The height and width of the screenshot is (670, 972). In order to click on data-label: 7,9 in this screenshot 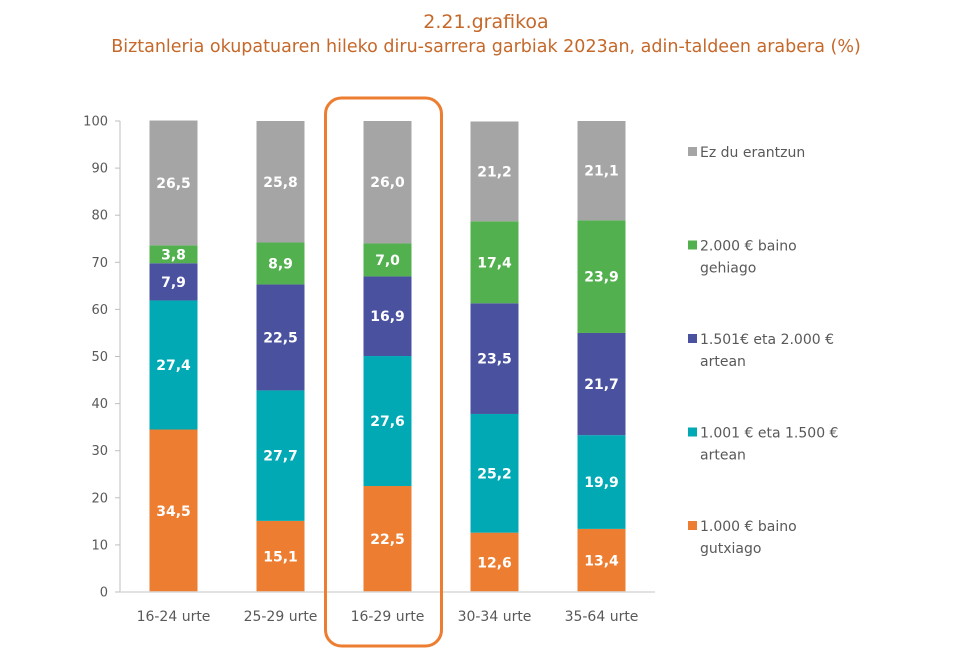, I will do `click(173, 283)`.